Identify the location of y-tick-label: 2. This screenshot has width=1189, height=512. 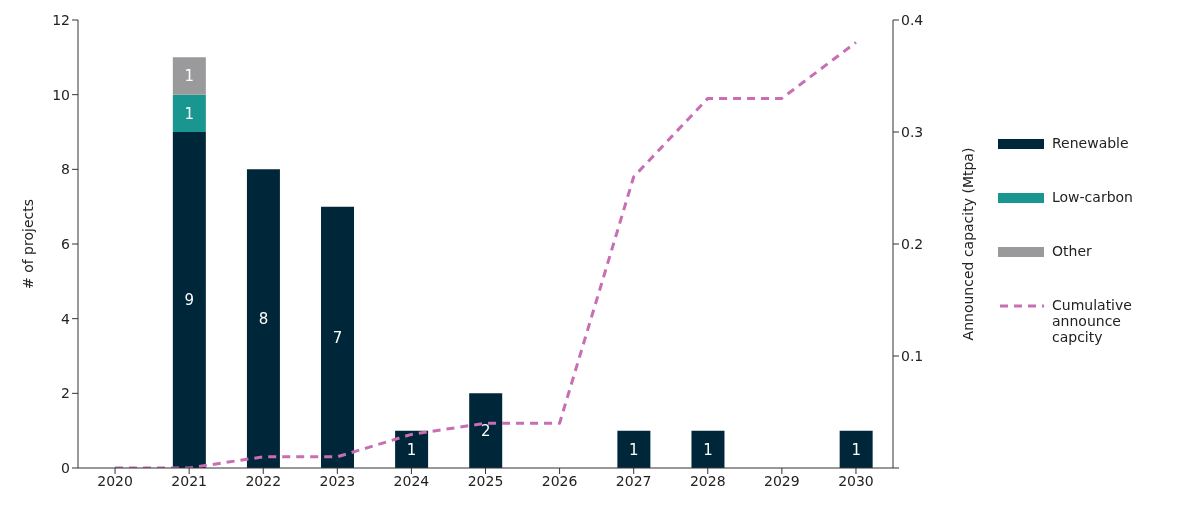
(65, 393).